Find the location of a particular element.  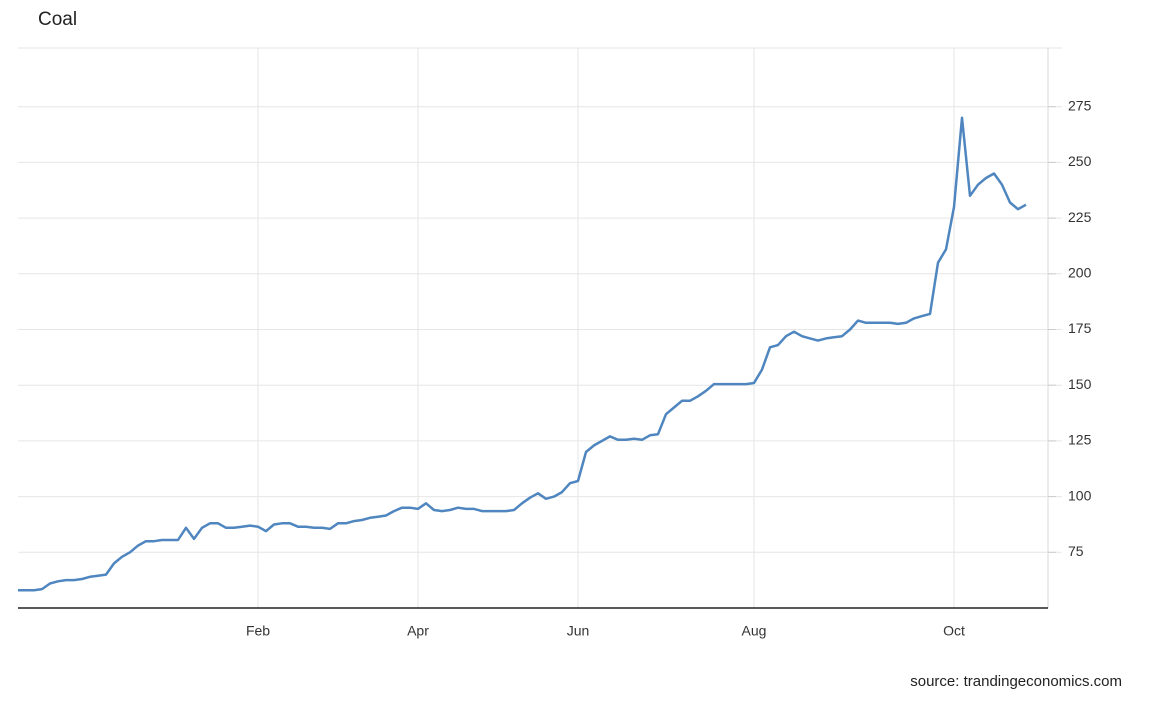

x-tick-label: Apr is located at coordinates (418, 631).